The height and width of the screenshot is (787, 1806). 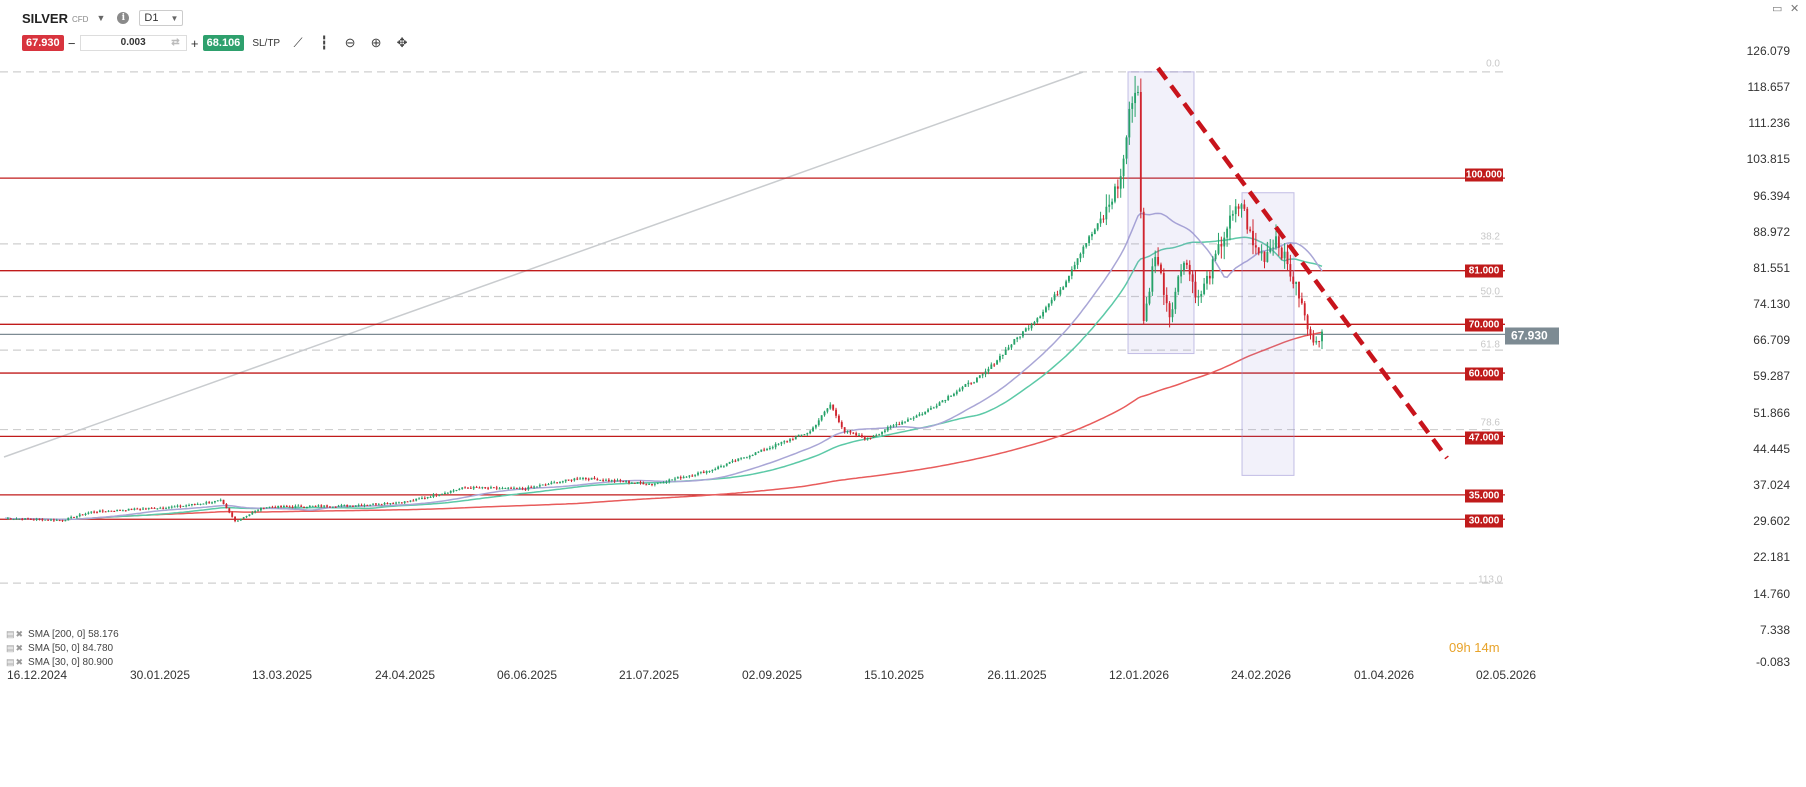 What do you see at coordinates (223, 43) in the screenshot?
I see `buy-button: 68.106` at bounding box center [223, 43].